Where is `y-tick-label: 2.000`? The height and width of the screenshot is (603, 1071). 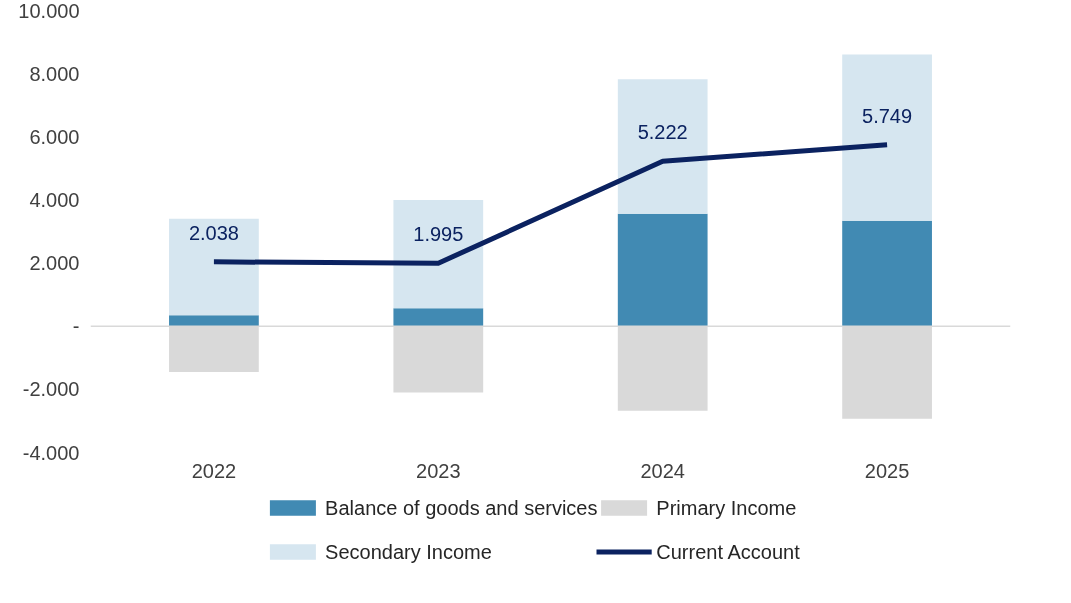 y-tick-label: 2.000 is located at coordinates (54, 263).